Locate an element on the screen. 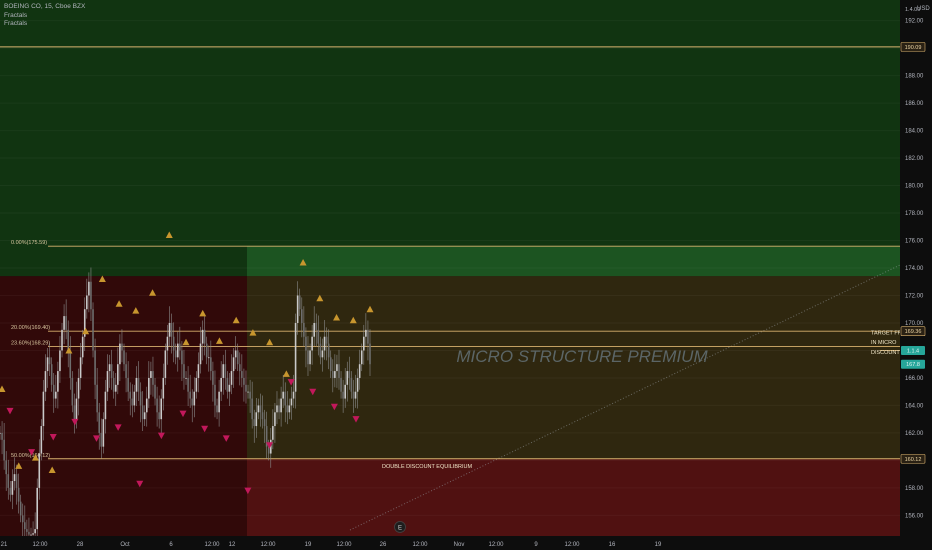  last-price-badge-label: 1.1.4 is located at coordinates (913, 351).